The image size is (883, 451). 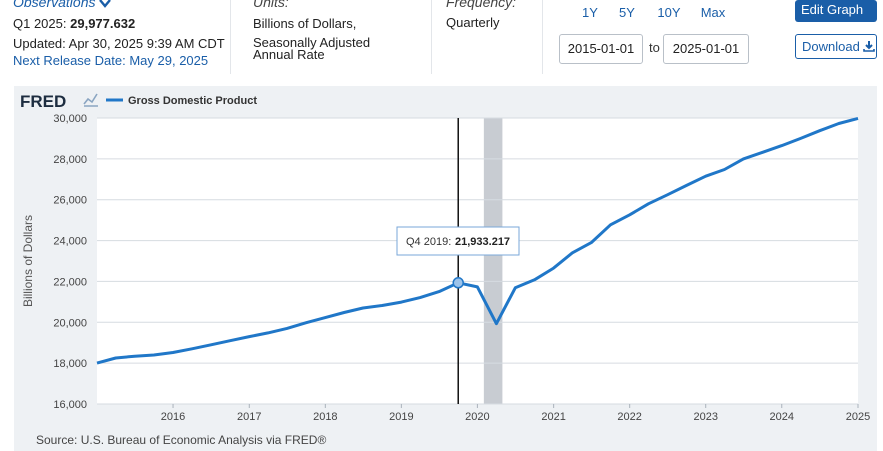 What do you see at coordinates (590, 12) in the screenshot?
I see `range-1y-button: 1Y` at bounding box center [590, 12].